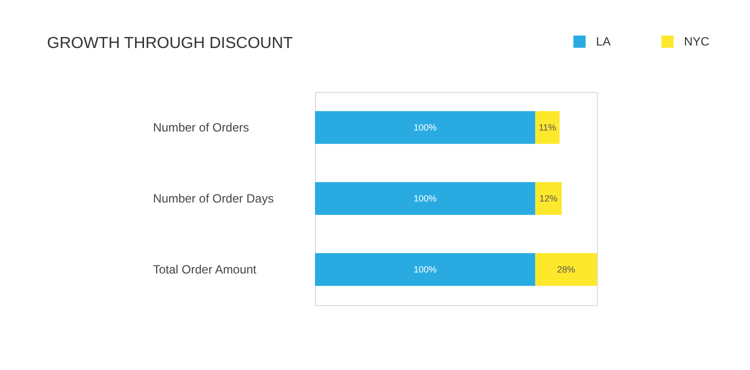  I want to click on legend-label: LA, so click(603, 41).